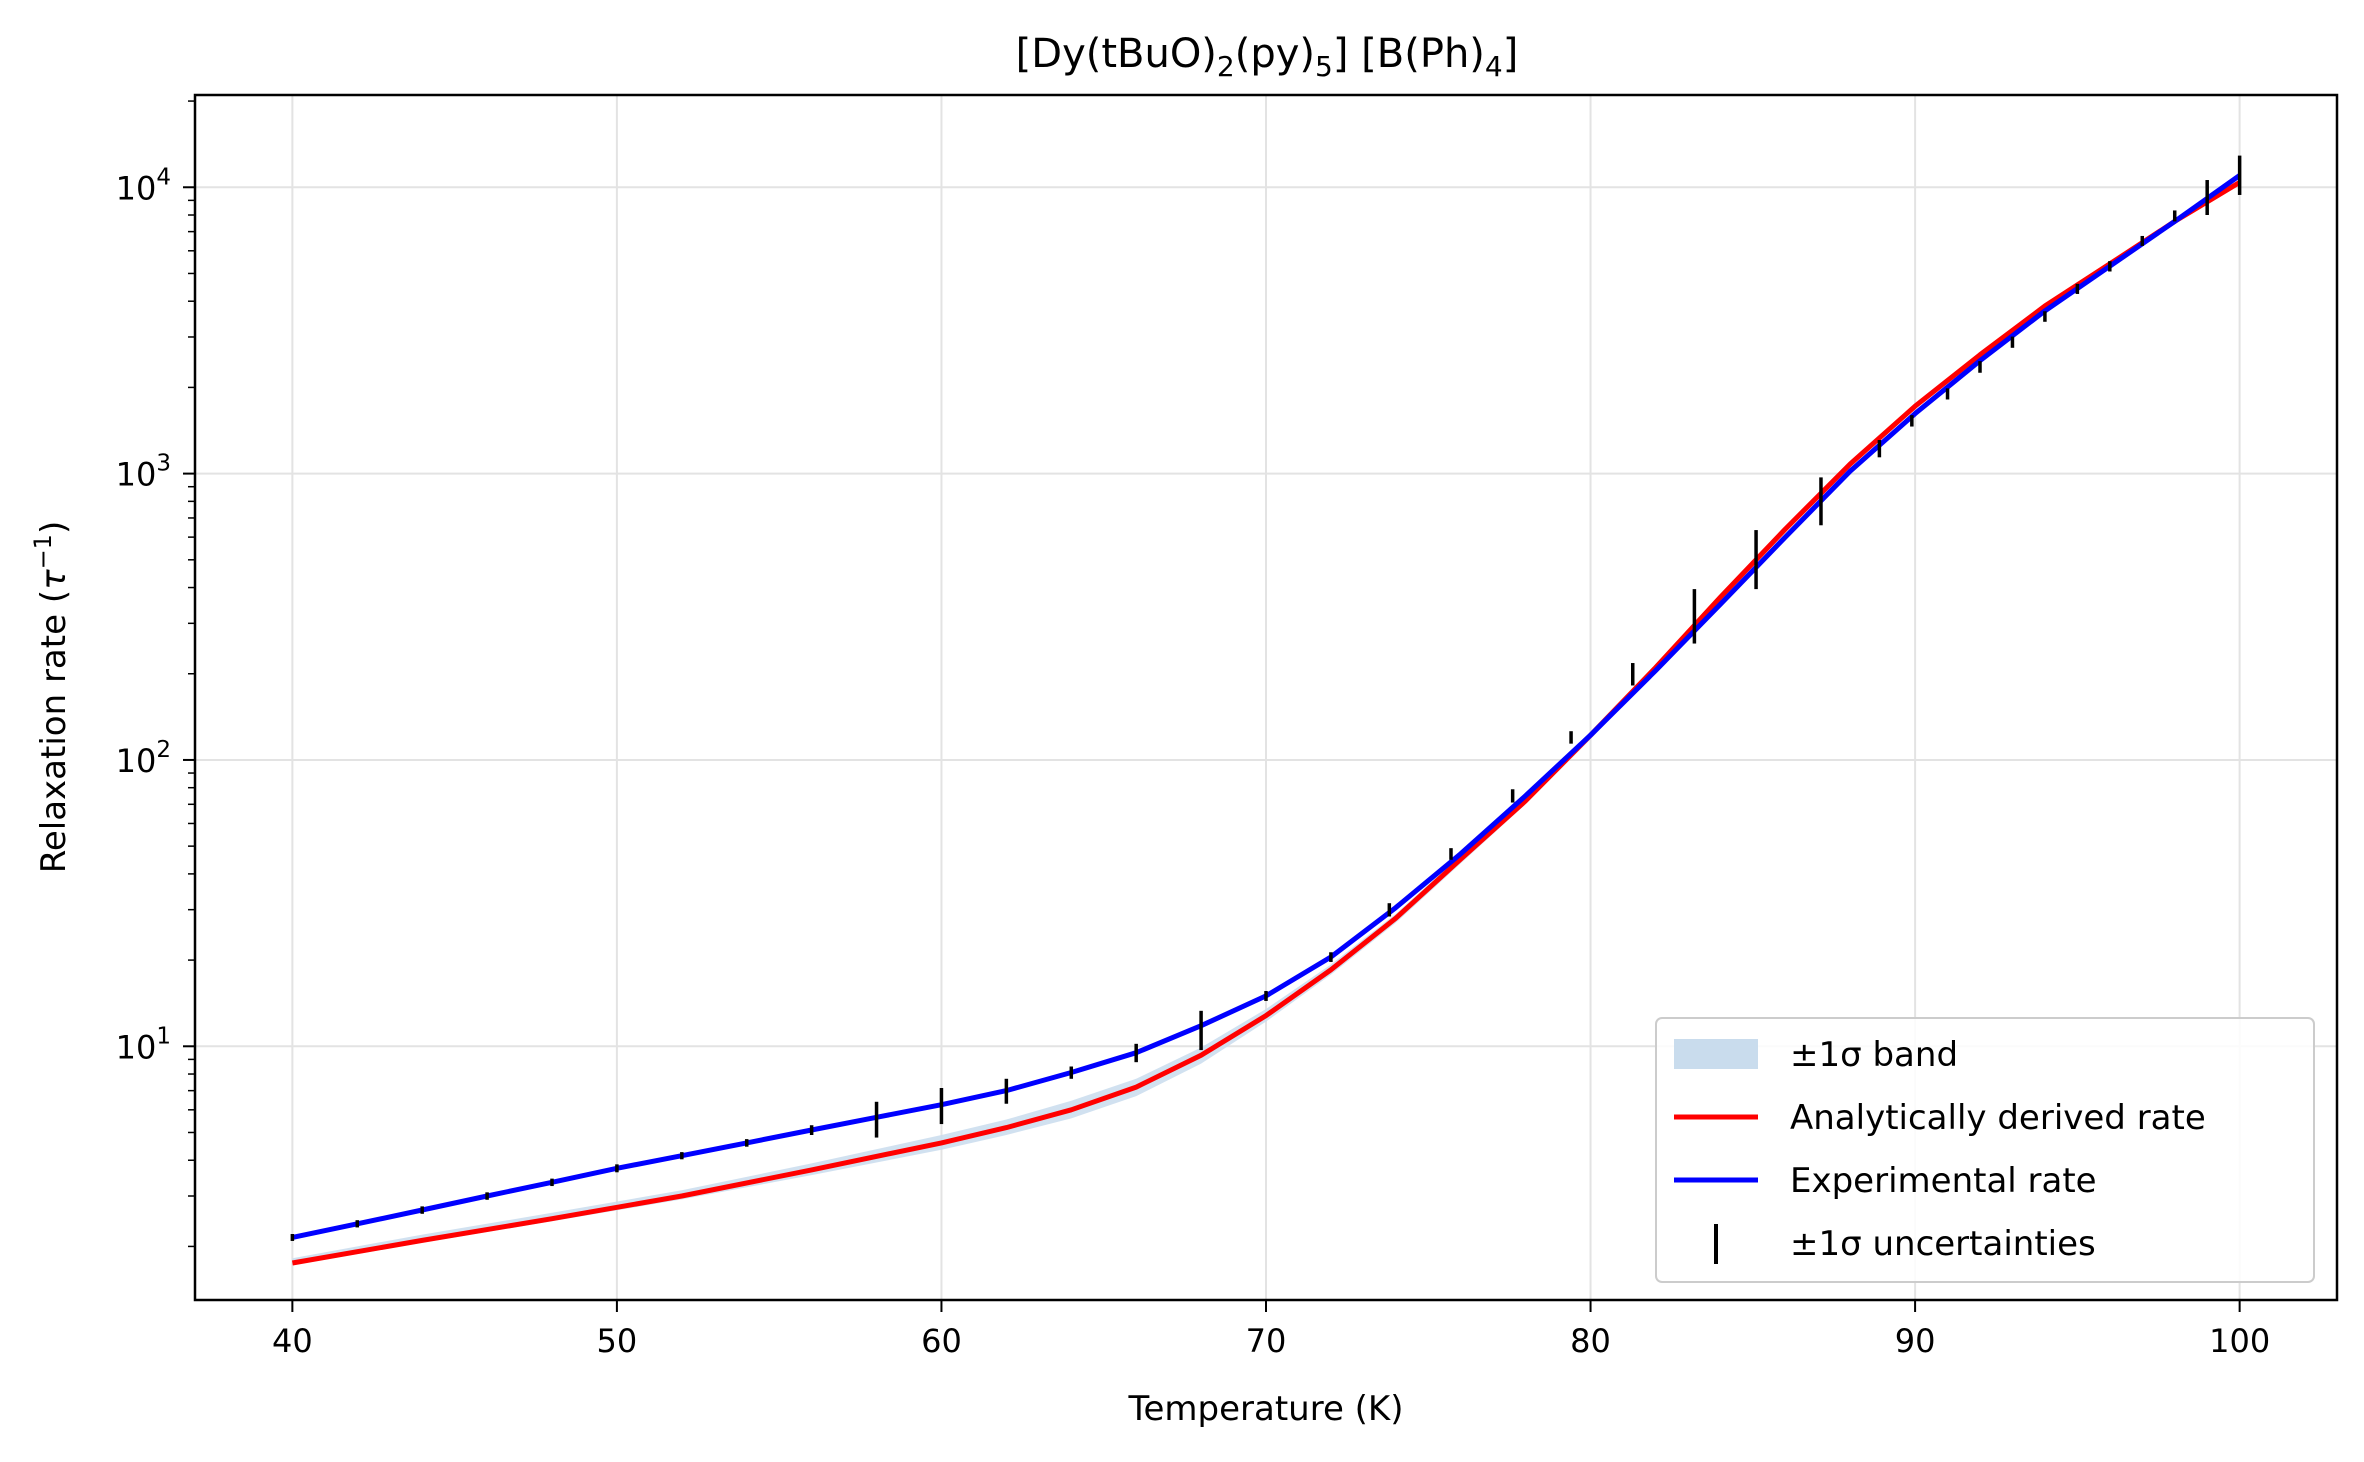 This screenshot has height=1462, width=2364. I want to click on y-tick-label: 10³, so click(143, 472).